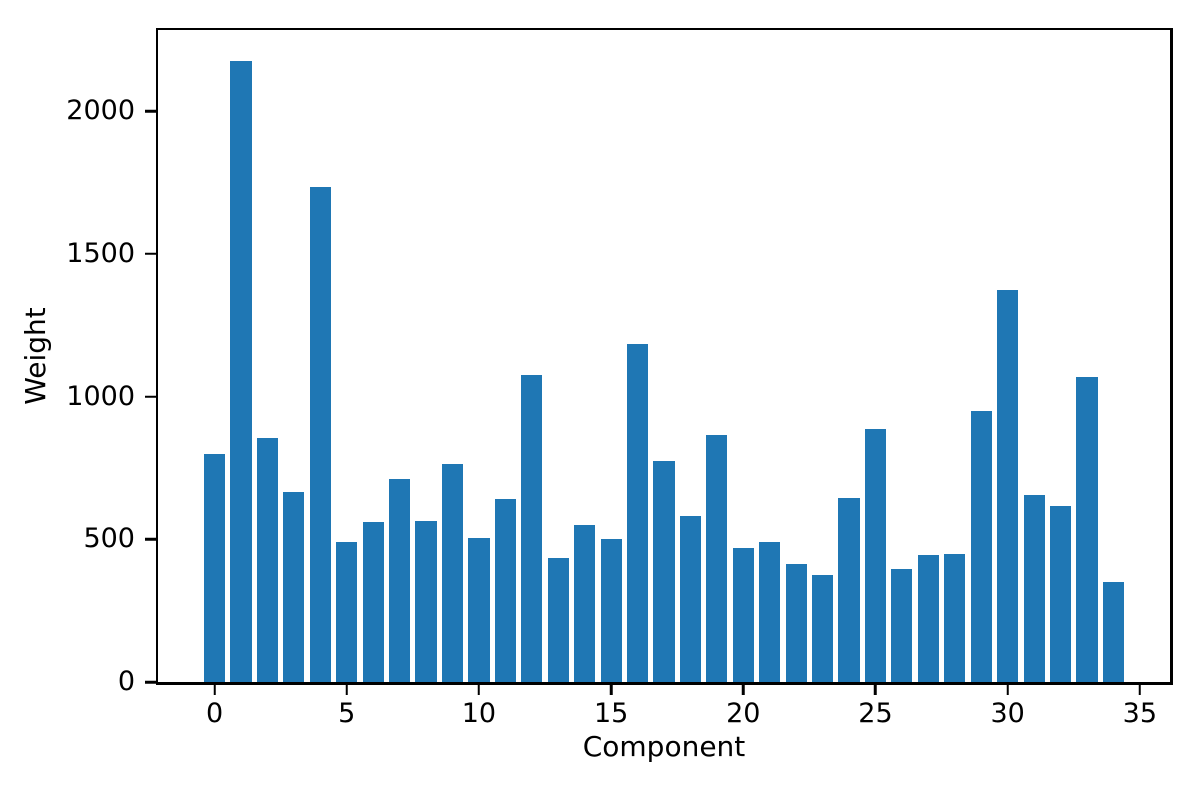 The width and height of the screenshot is (1200, 800). What do you see at coordinates (100, 110) in the screenshot?
I see `y-tick-label-2000: 2000` at bounding box center [100, 110].